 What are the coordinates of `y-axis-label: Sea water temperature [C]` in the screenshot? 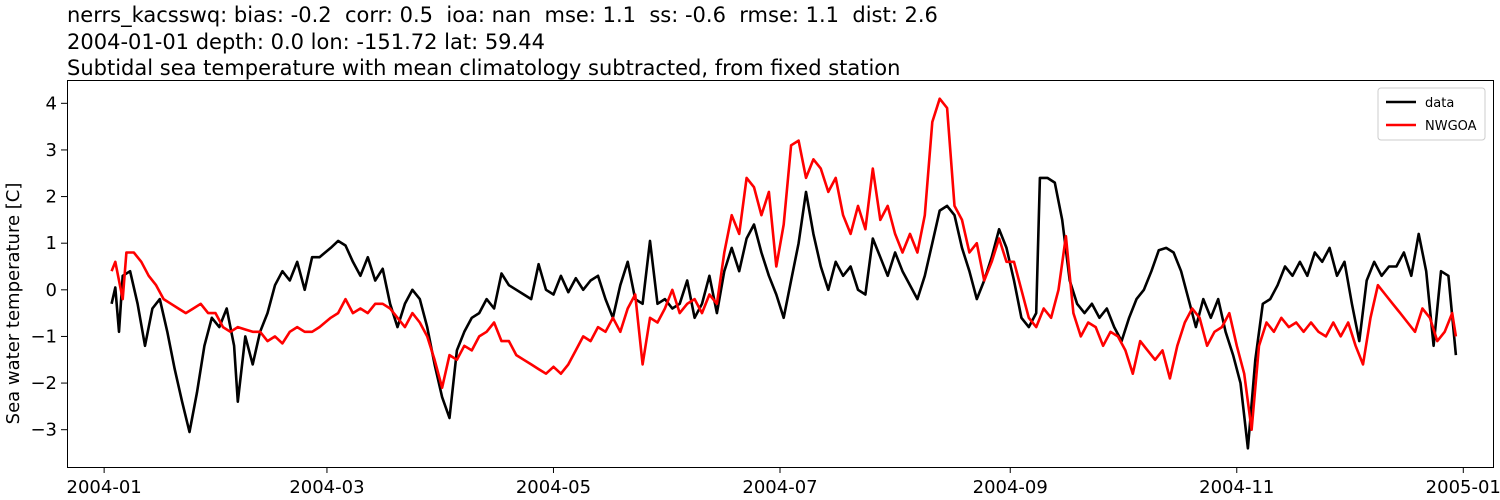 It's located at (13, 304).